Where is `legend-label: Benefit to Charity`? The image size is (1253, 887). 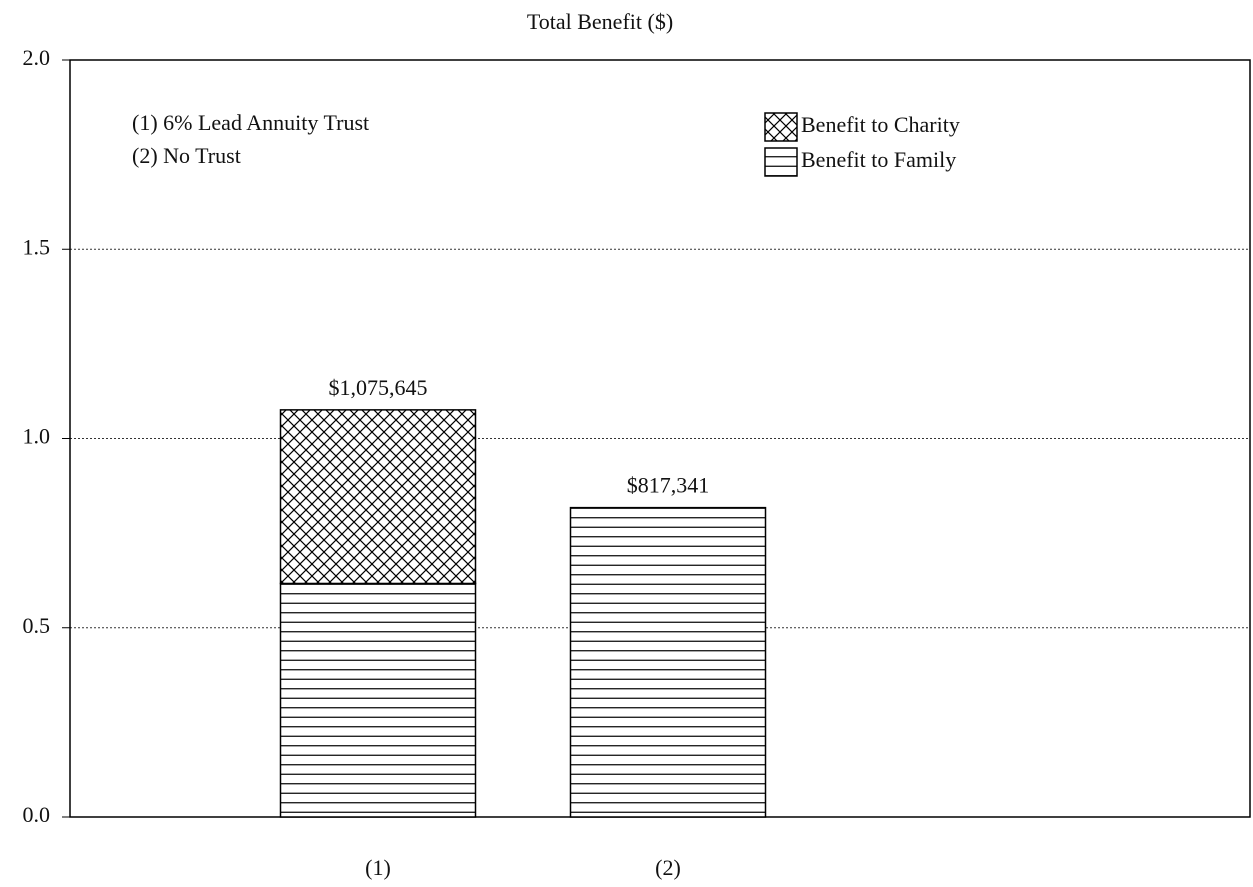 legend-label: Benefit to Charity is located at coordinates (880, 124).